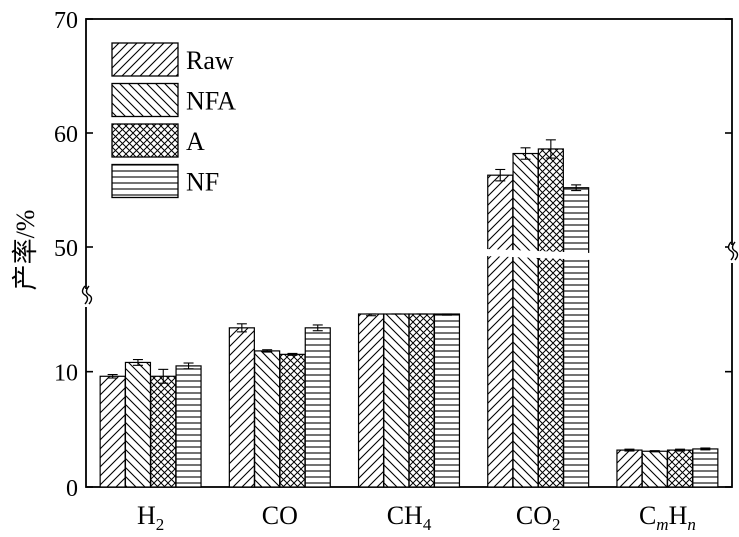 The width and height of the screenshot is (739, 537). I want to click on x-label-base: C, so click(647, 515).